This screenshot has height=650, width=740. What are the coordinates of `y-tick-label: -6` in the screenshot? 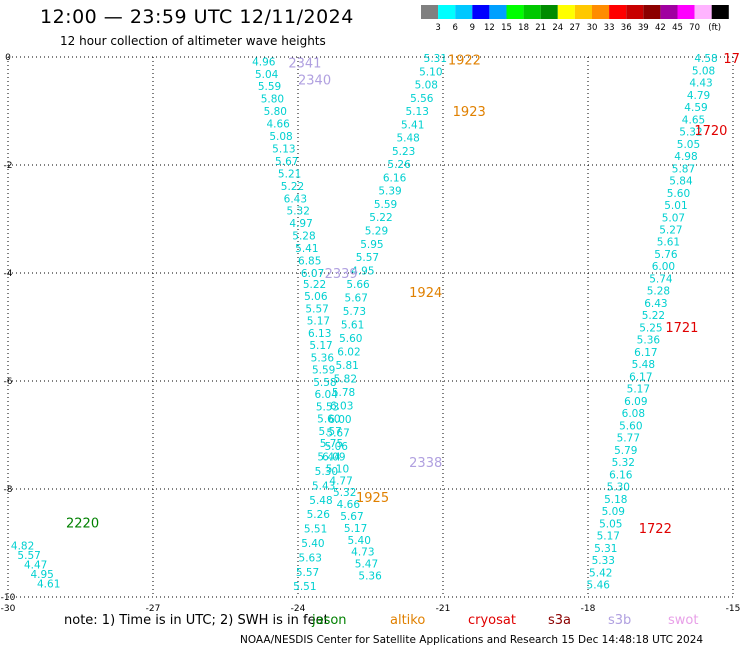 It's located at (8, 382).